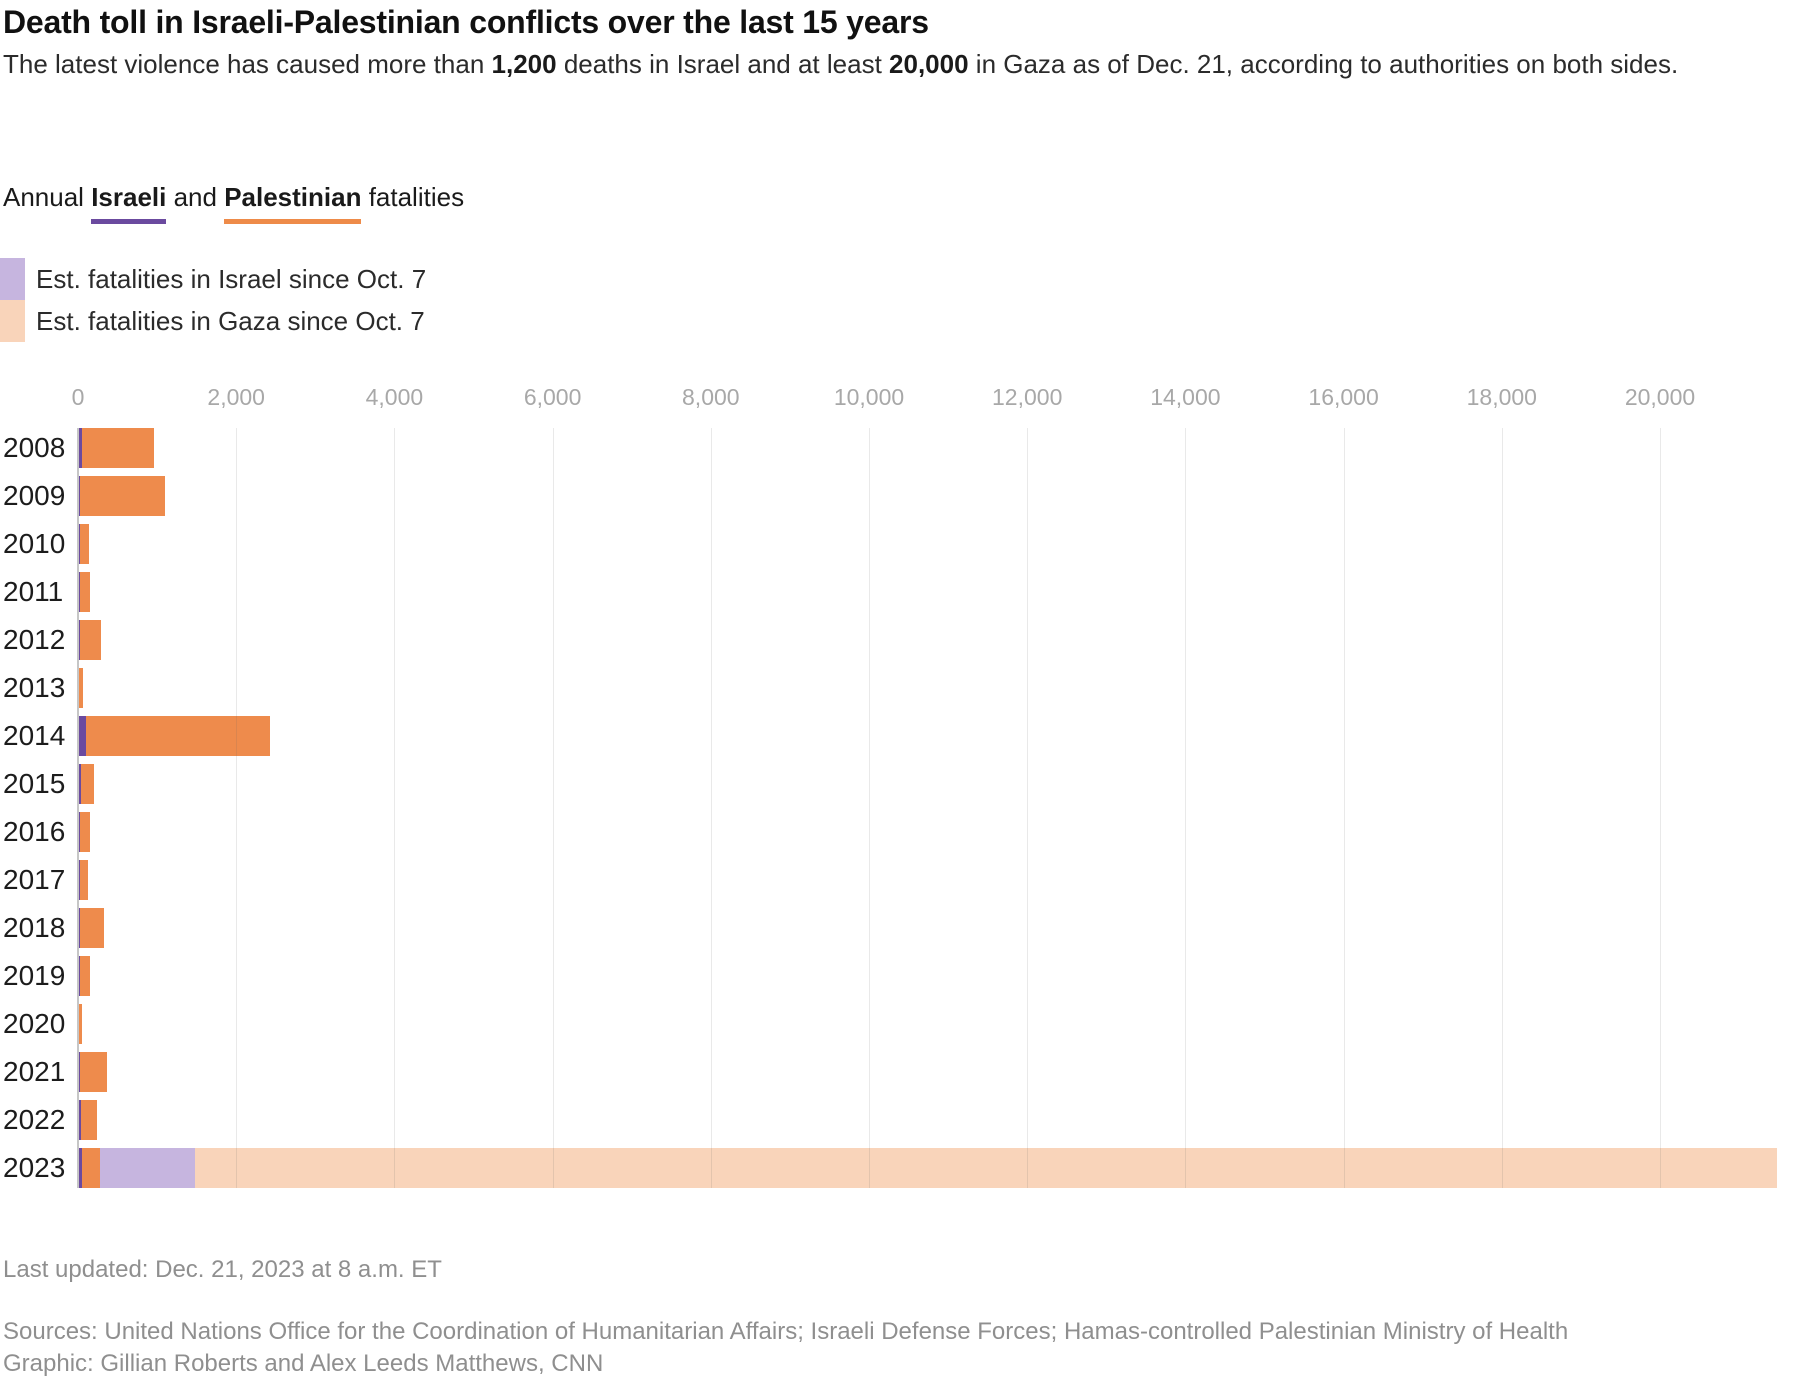 The width and height of the screenshot is (1820, 1380). Describe the element at coordinates (33, 591) in the screenshot. I see `y-axis-year-label-2011: 2011` at that location.